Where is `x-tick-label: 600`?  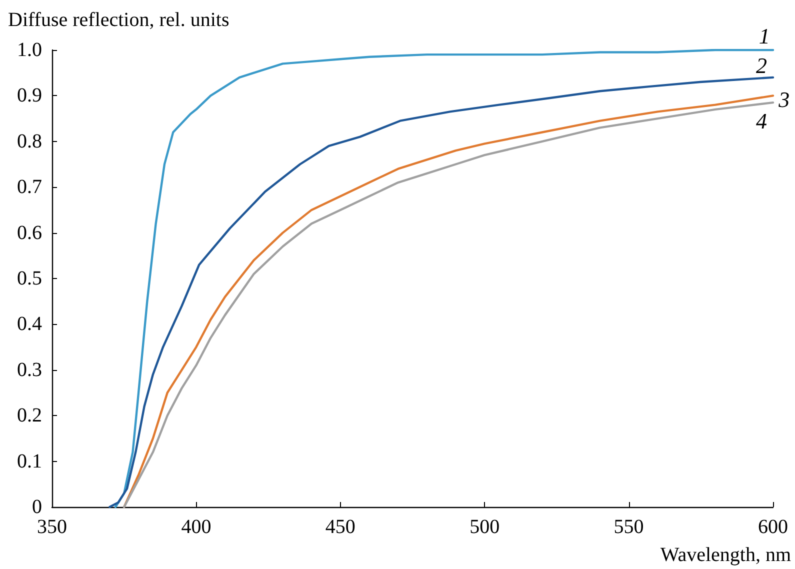 x-tick-label: 600 is located at coordinates (773, 527).